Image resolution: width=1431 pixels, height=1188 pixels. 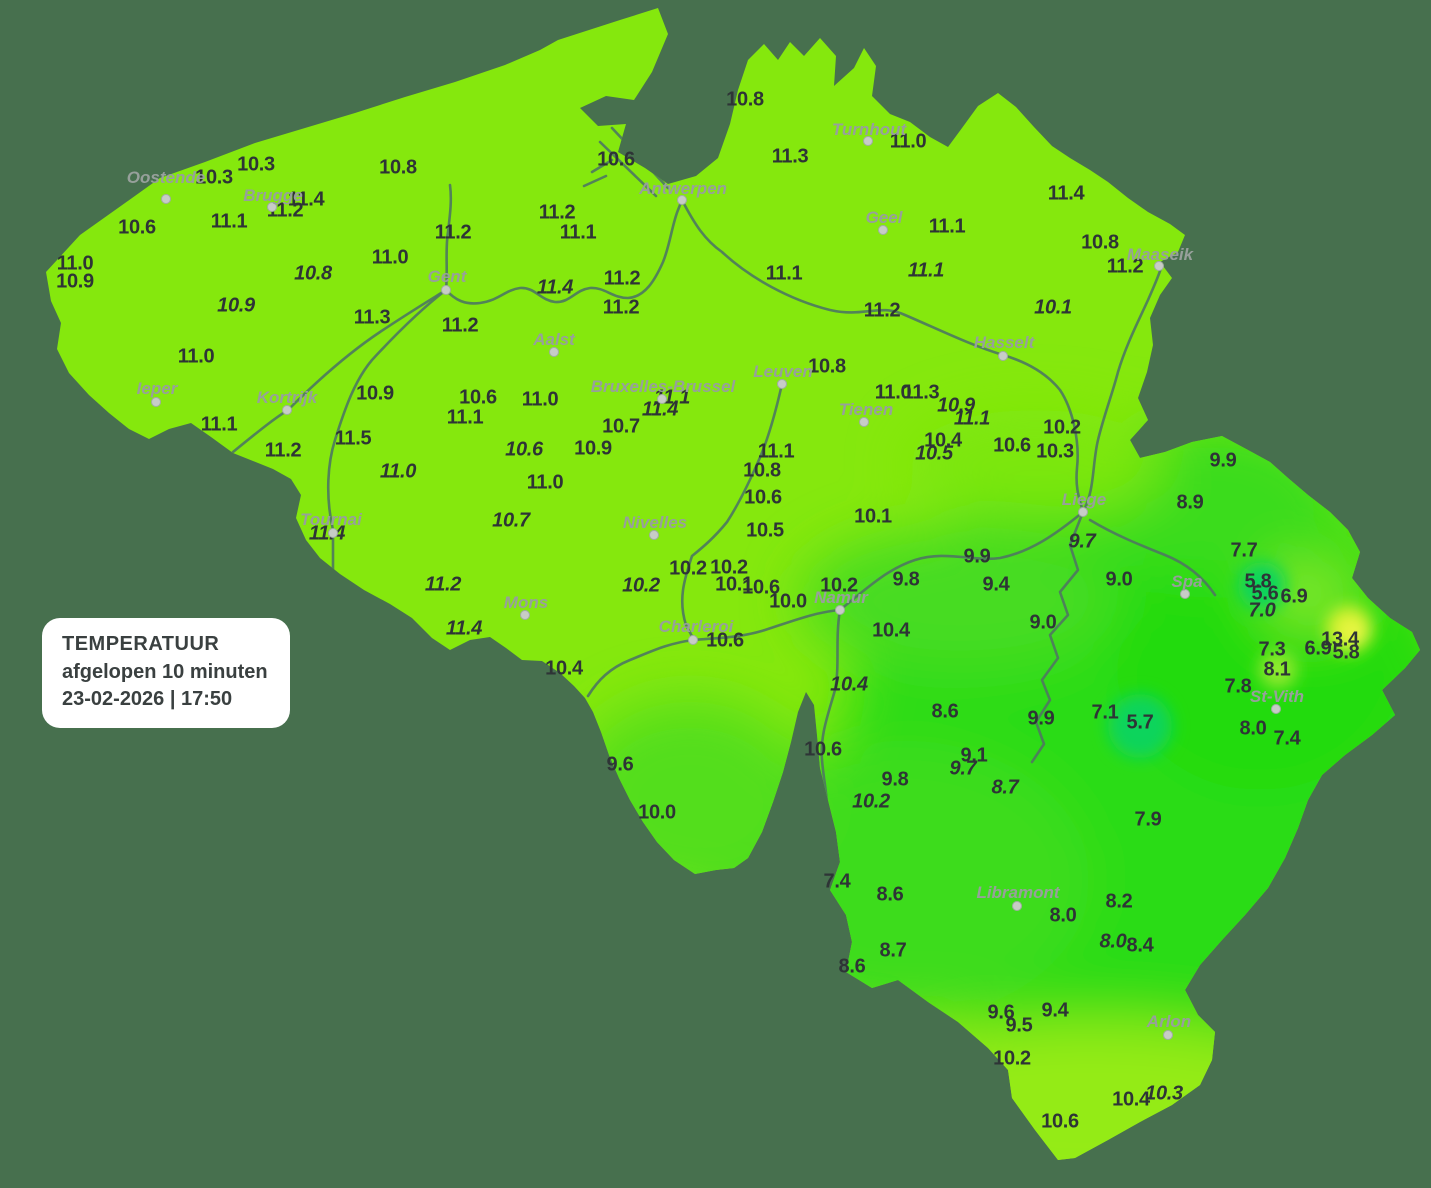 I want to click on station-temp: 7.9, so click(x=1148, y=819).